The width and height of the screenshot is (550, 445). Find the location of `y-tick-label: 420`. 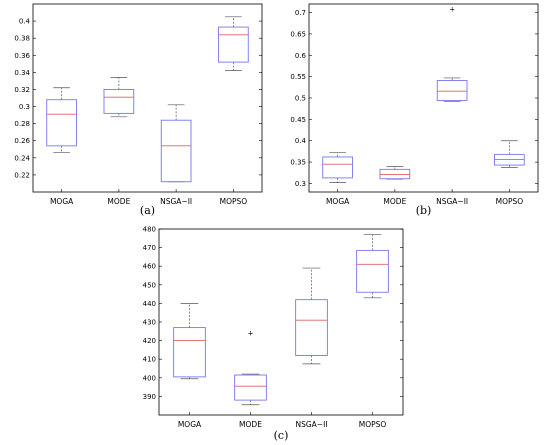

y-tick-label: 420 is located at coordinates (149, 341).